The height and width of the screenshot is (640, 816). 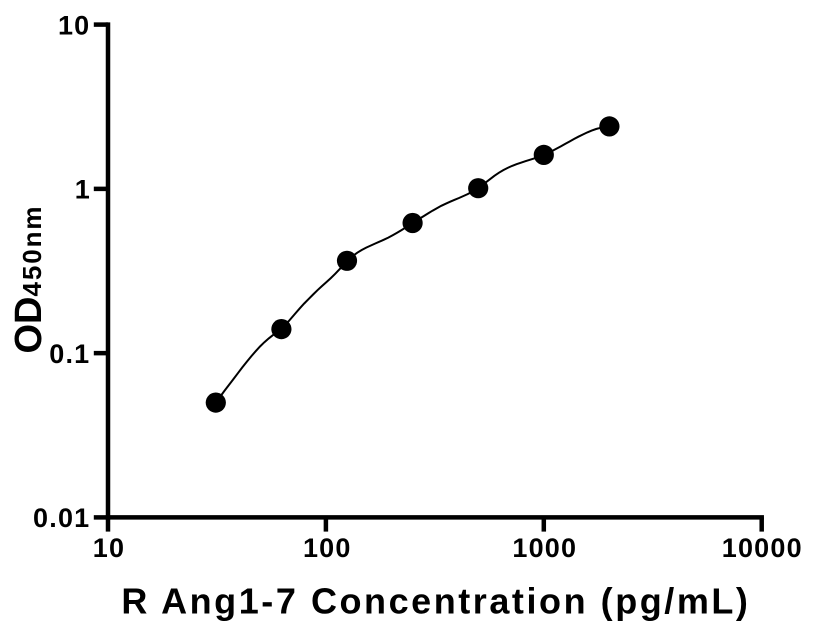 I want to click on svg-text: 1, so click(x=83, y=190).